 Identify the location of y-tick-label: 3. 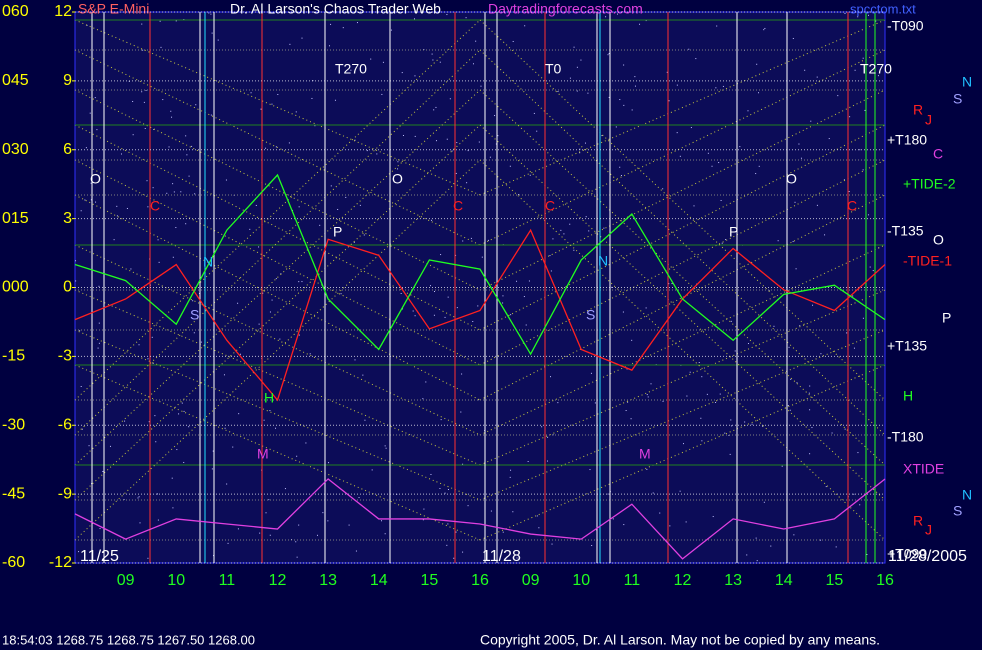
(67, 218).